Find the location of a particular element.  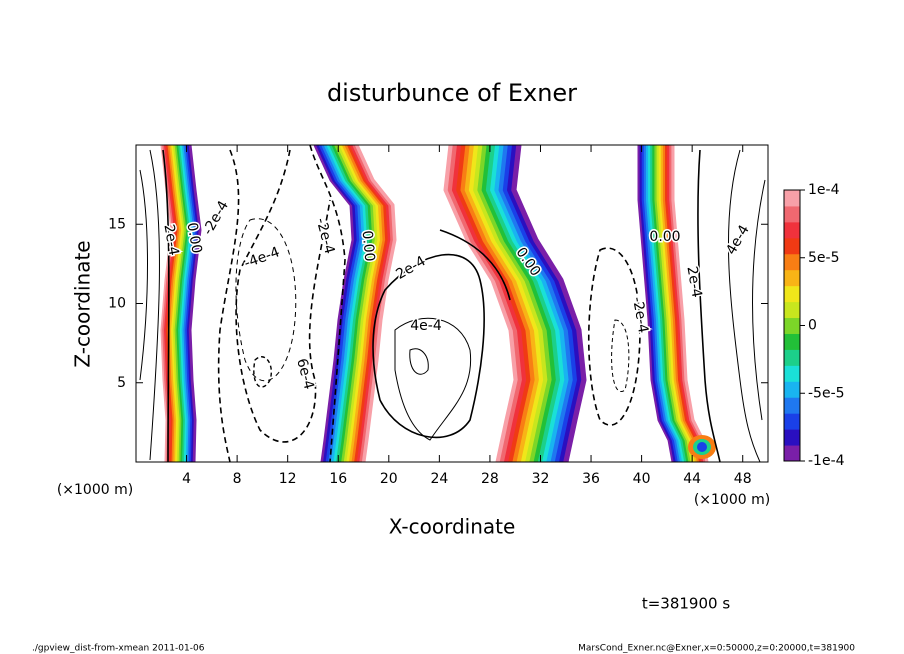

x-unit-left: (×1000 m) is located at coordinates (95, 490).